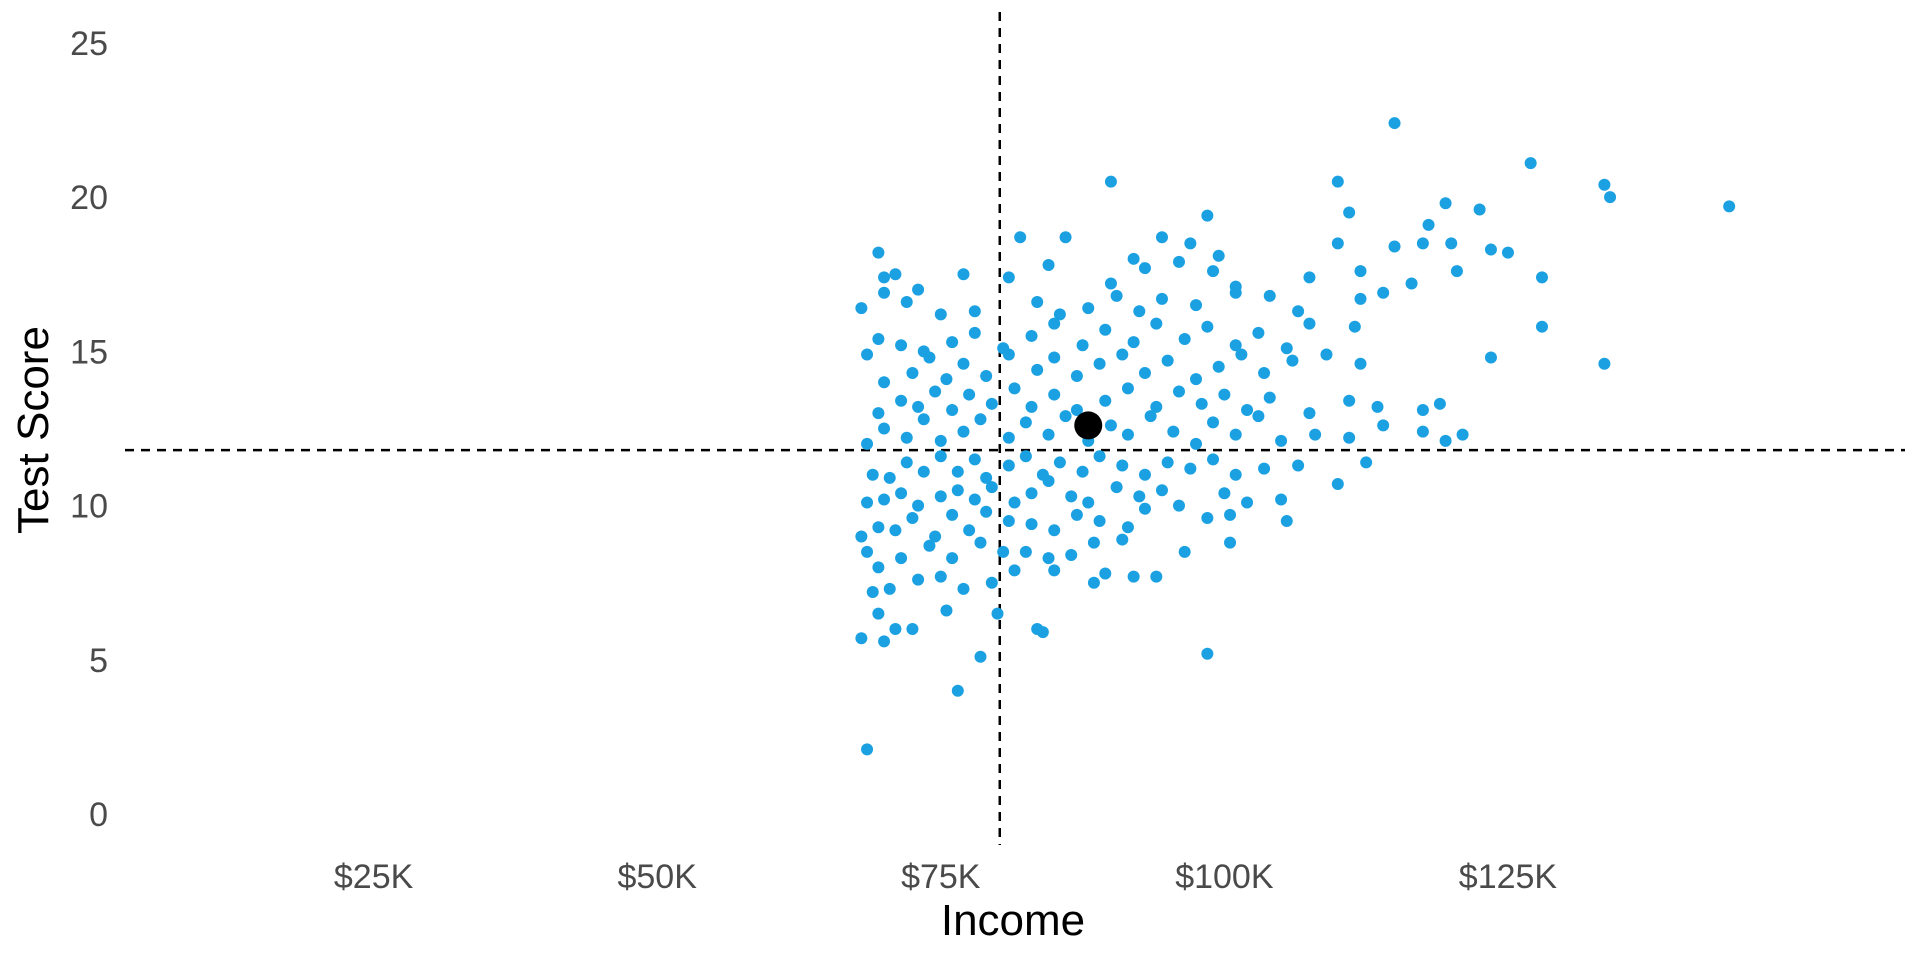 The width and height of the screenshot is (1920, 960). I want to click on y-axis-title: Test Score, so click(33, 430).